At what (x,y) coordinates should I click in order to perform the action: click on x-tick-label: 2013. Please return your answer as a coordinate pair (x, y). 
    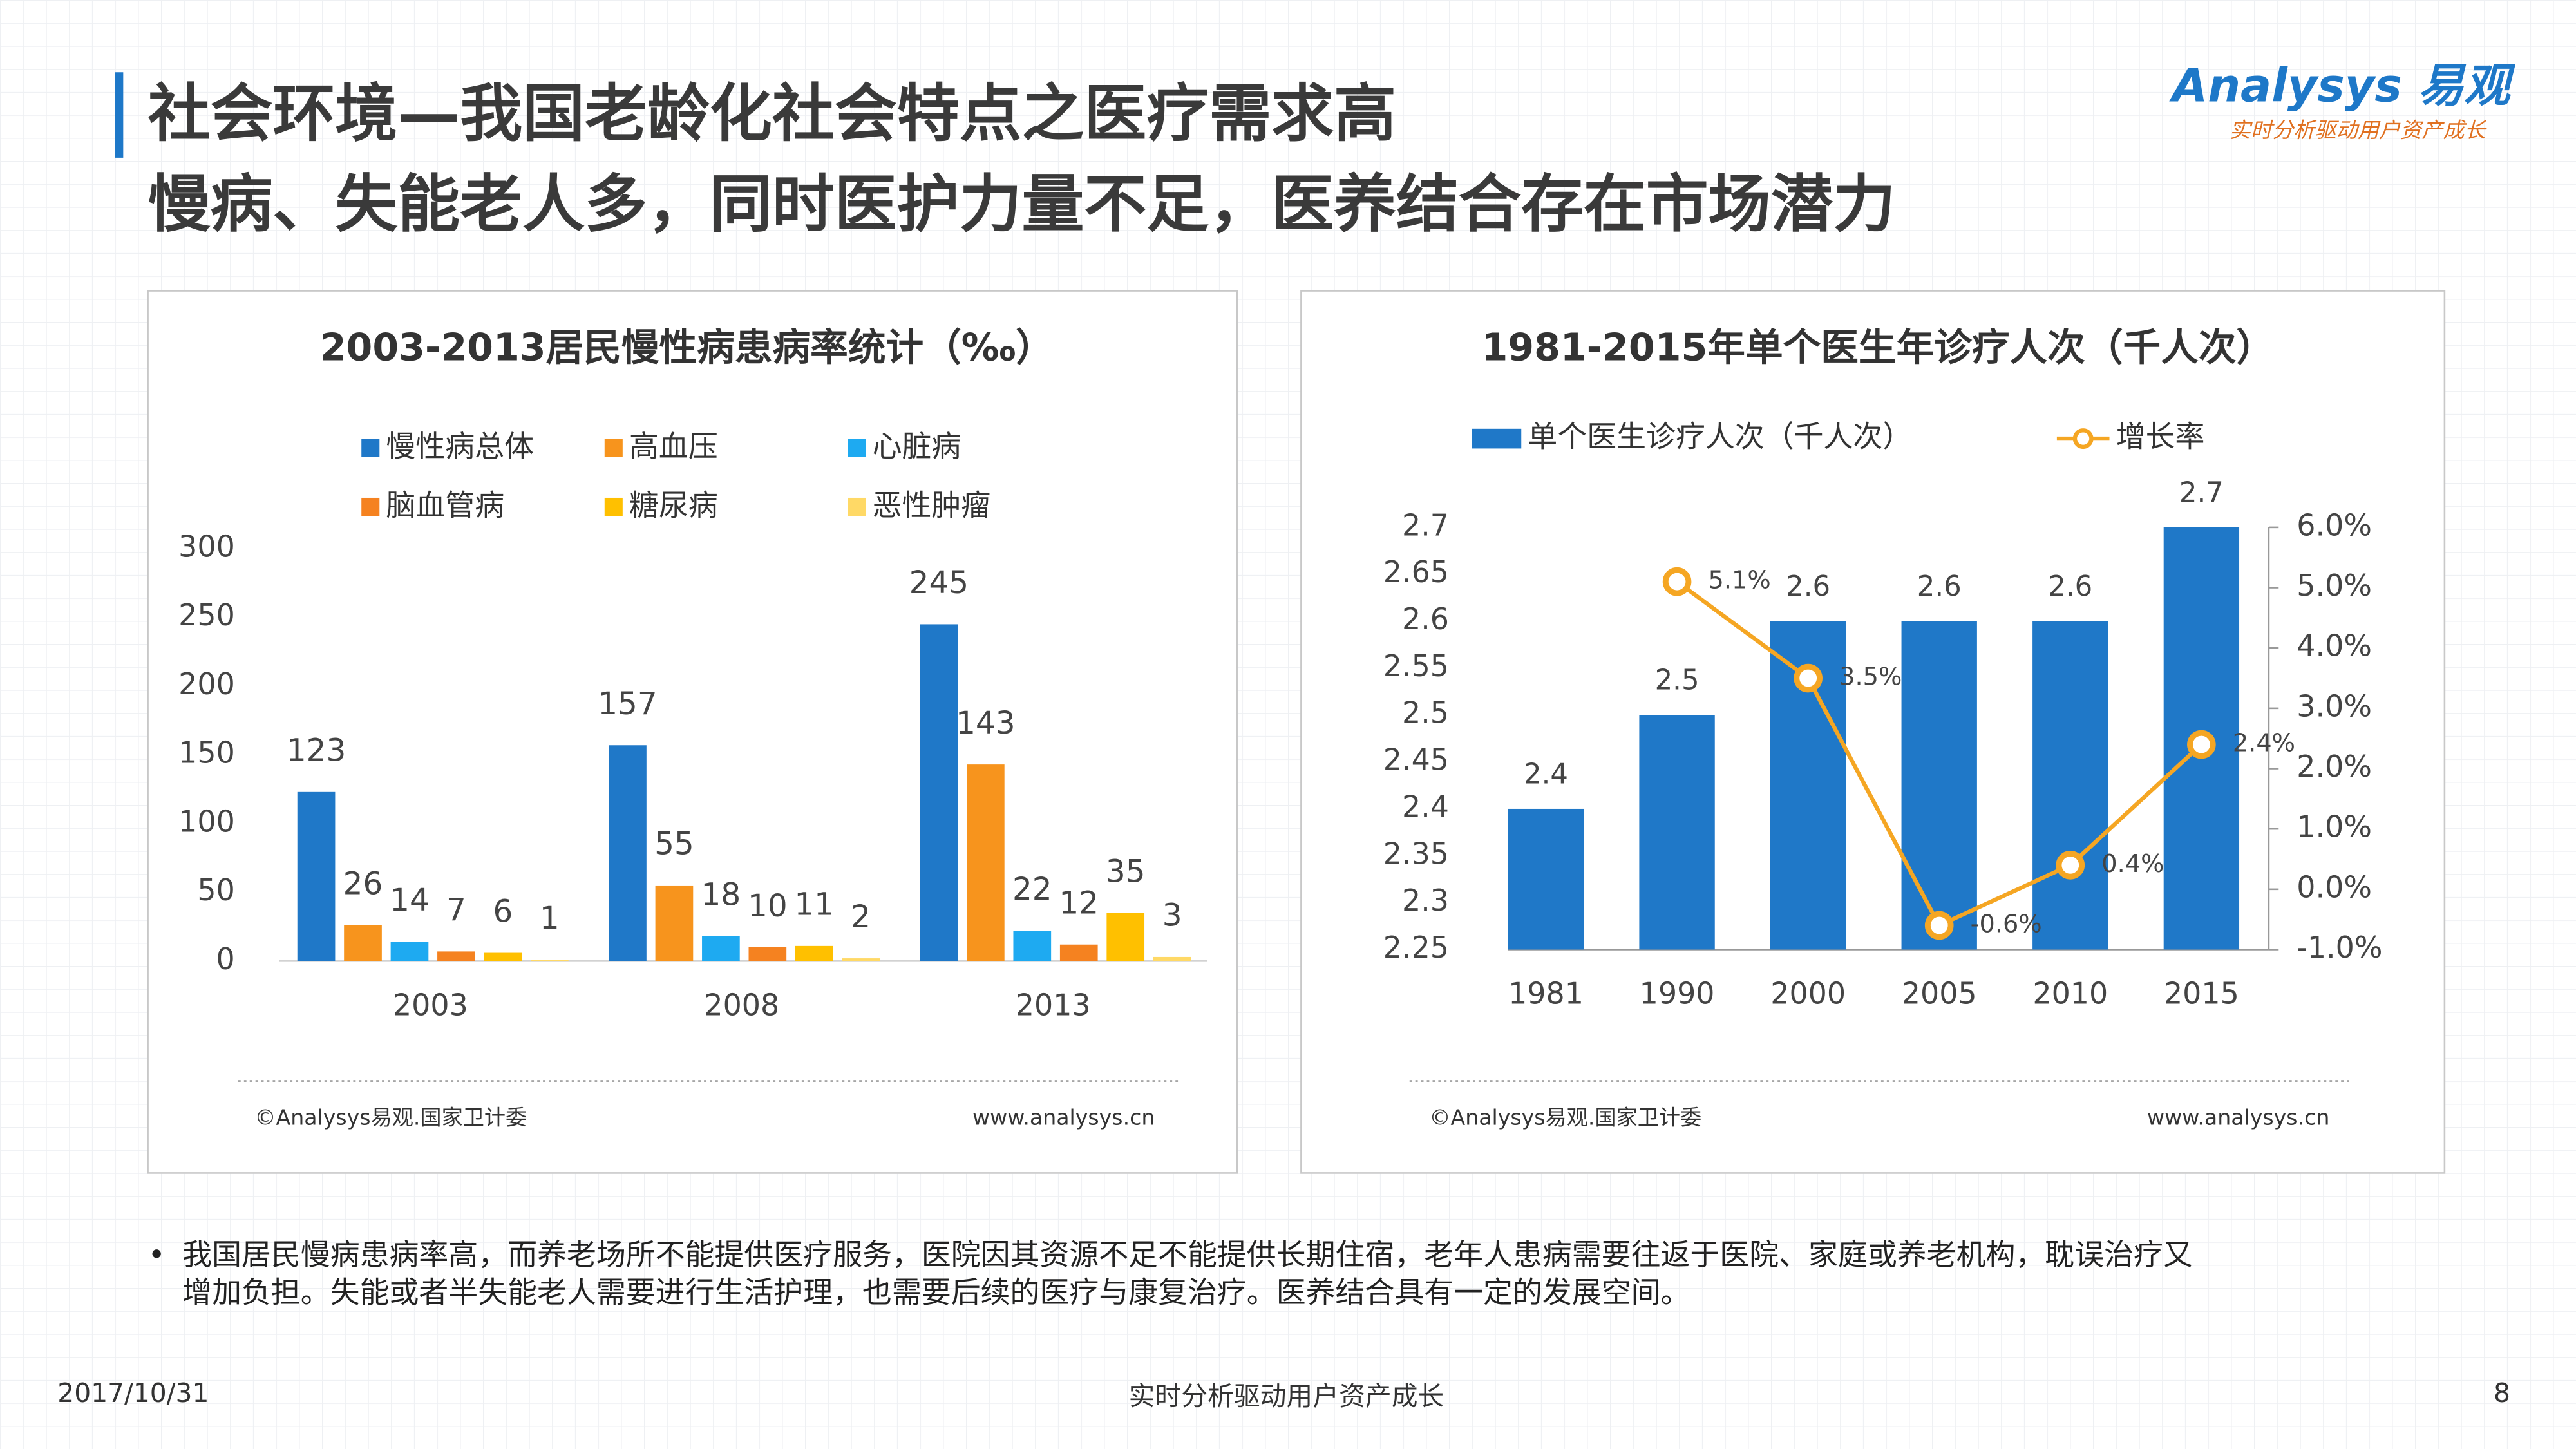
    Looking at the image, I should click on (1053, 1005).